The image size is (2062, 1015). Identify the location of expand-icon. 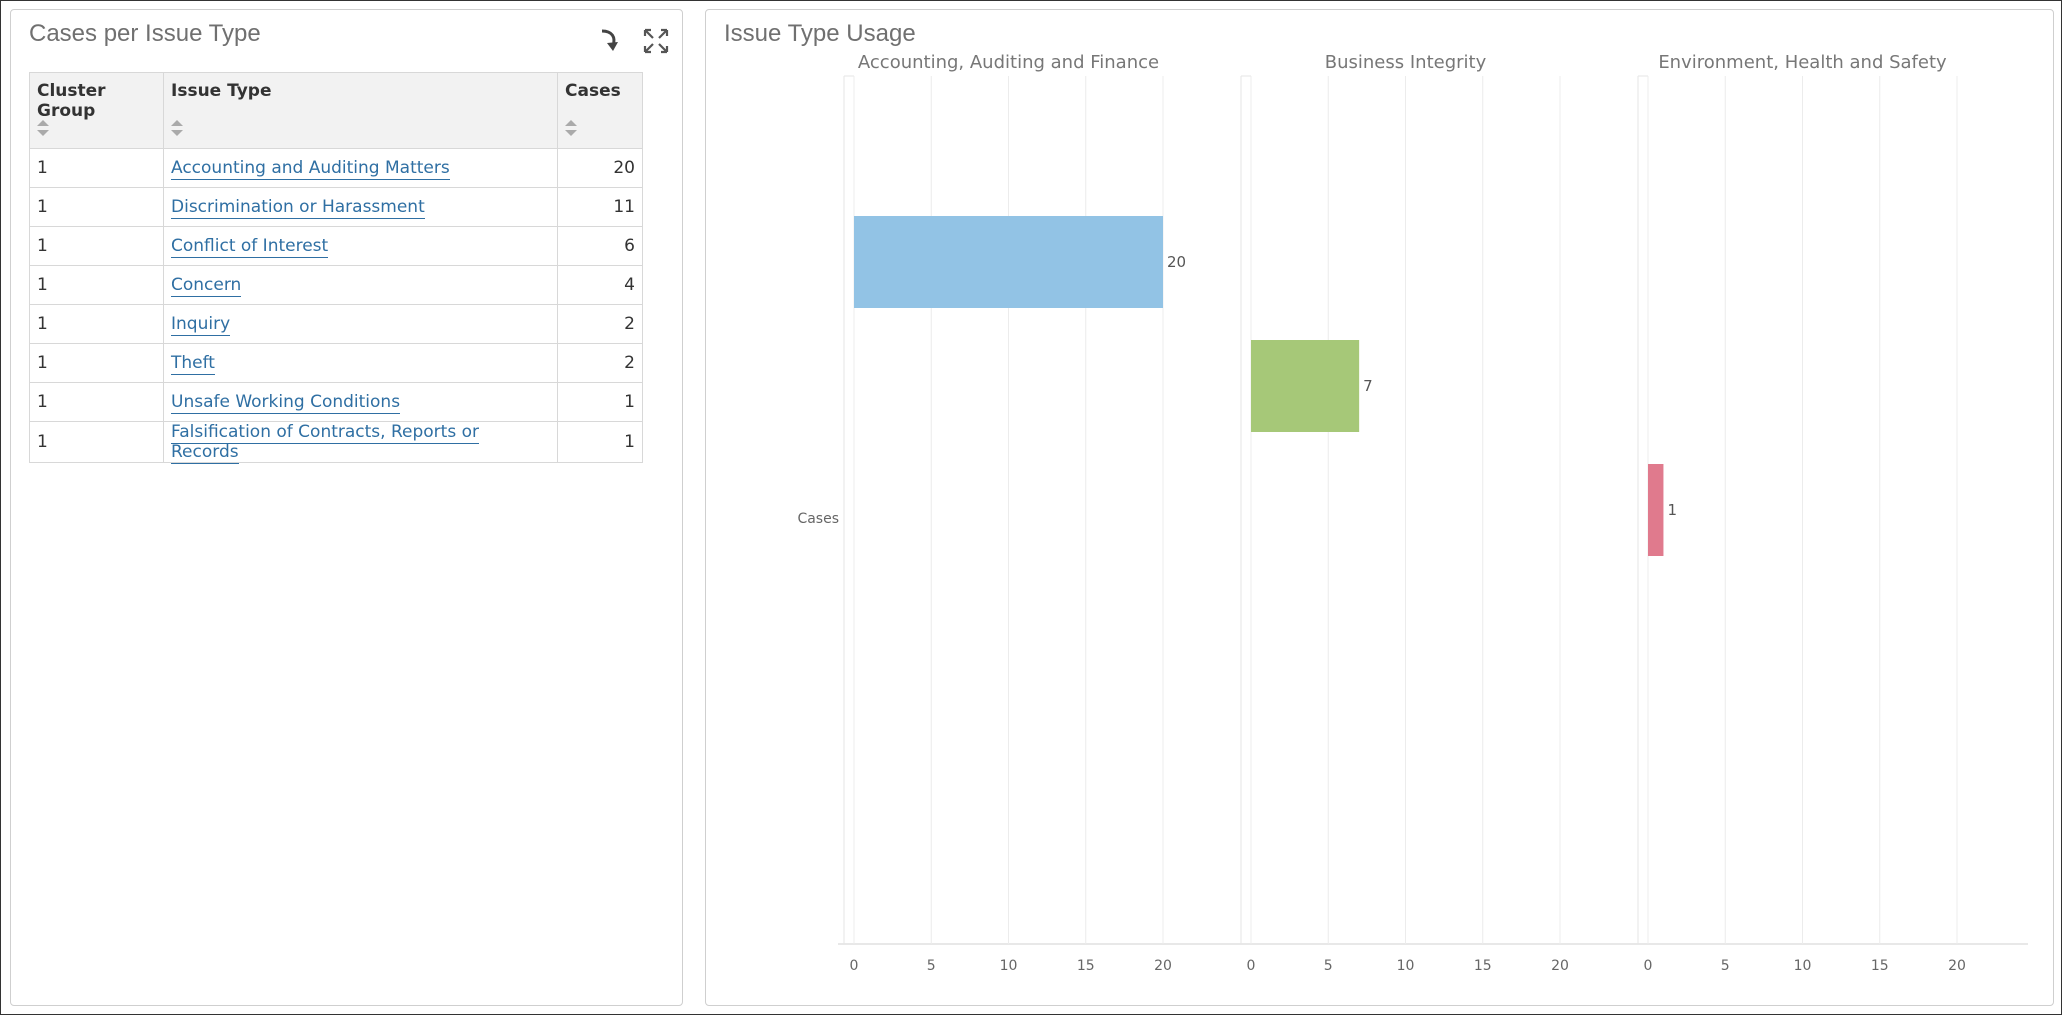
(656, 41).